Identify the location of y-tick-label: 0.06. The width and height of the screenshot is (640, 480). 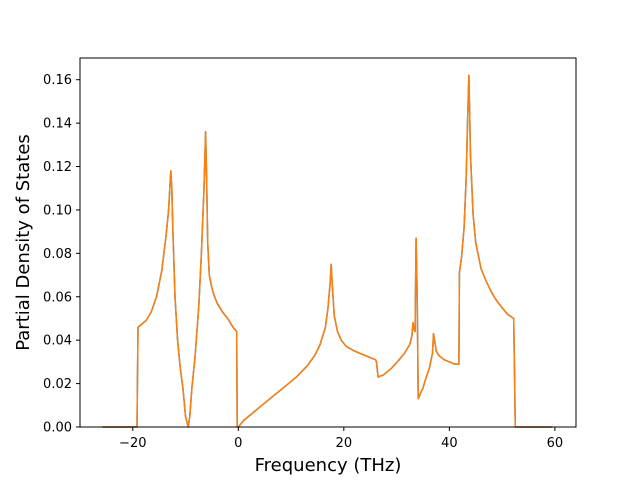
(57, 297).